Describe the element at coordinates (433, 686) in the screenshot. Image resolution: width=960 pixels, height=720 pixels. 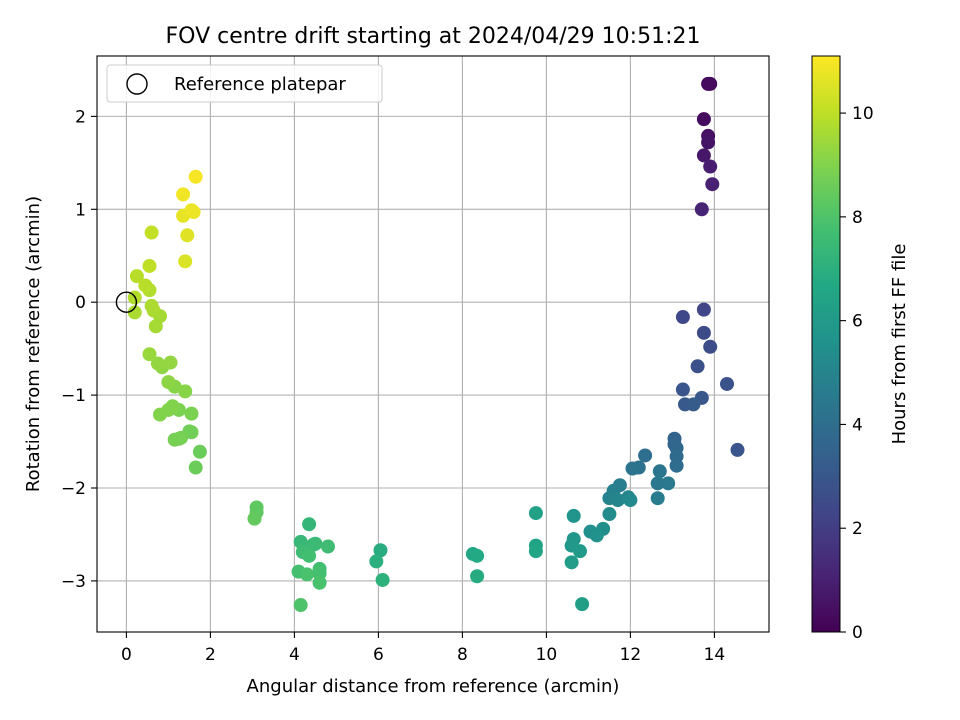
I see `x-axis-label: Angular distance from reference (arcmin)` at that location.